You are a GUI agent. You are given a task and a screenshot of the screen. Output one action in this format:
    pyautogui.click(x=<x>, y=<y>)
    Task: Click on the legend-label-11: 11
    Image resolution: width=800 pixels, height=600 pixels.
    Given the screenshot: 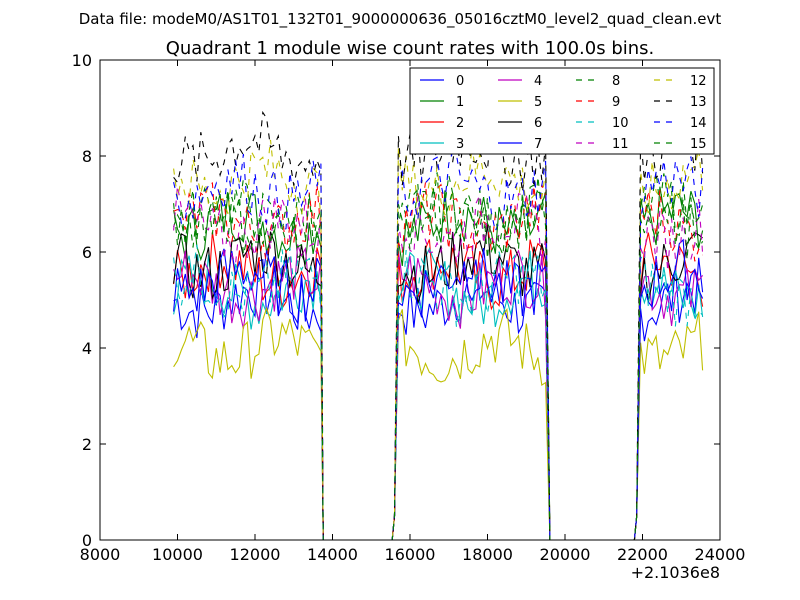 What is the action you would take?
    pyautogui.click(x=620, y=144)
    